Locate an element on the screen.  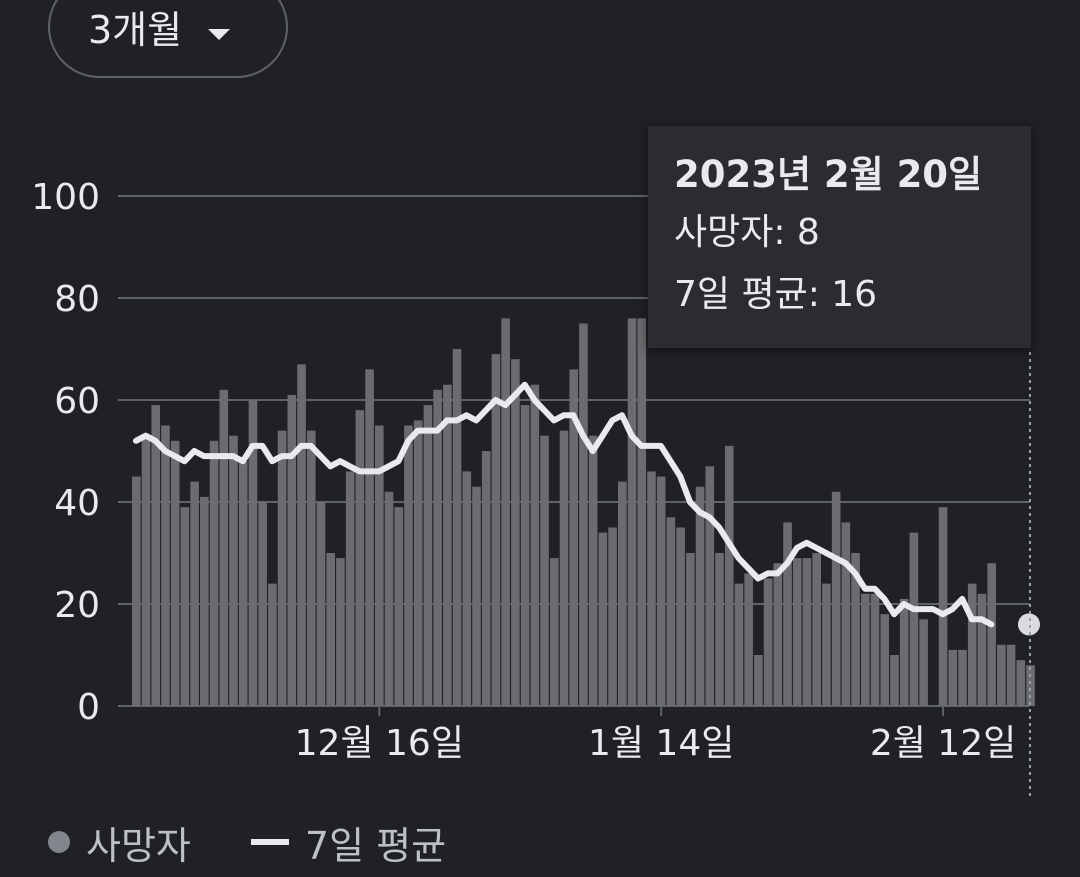
tooltip: 2023년 2월 20일 사망자: 8 7일 평균: 16 is located at coordinates (839, 237).